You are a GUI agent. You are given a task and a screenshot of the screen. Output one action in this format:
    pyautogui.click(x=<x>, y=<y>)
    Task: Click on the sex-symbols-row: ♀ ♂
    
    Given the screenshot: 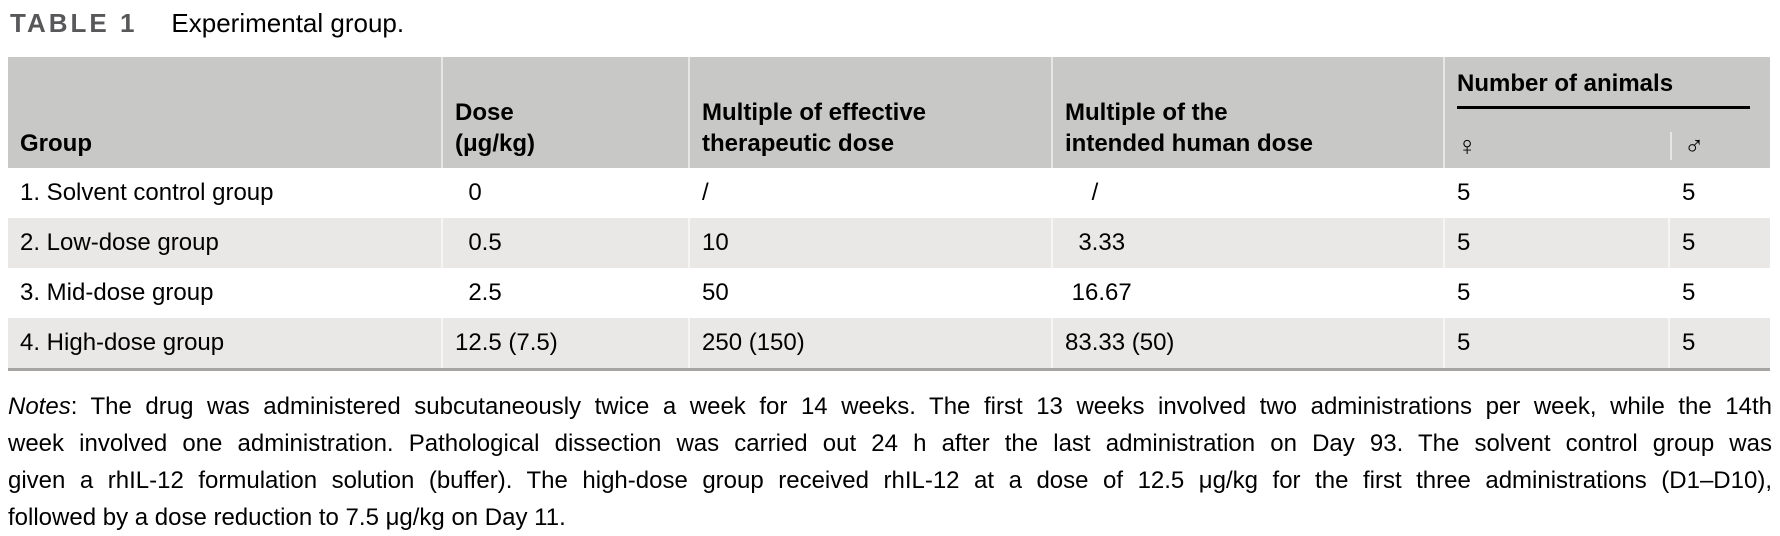 What is the action you would take?
    pyautogui.click(x=1613, y=146)
    